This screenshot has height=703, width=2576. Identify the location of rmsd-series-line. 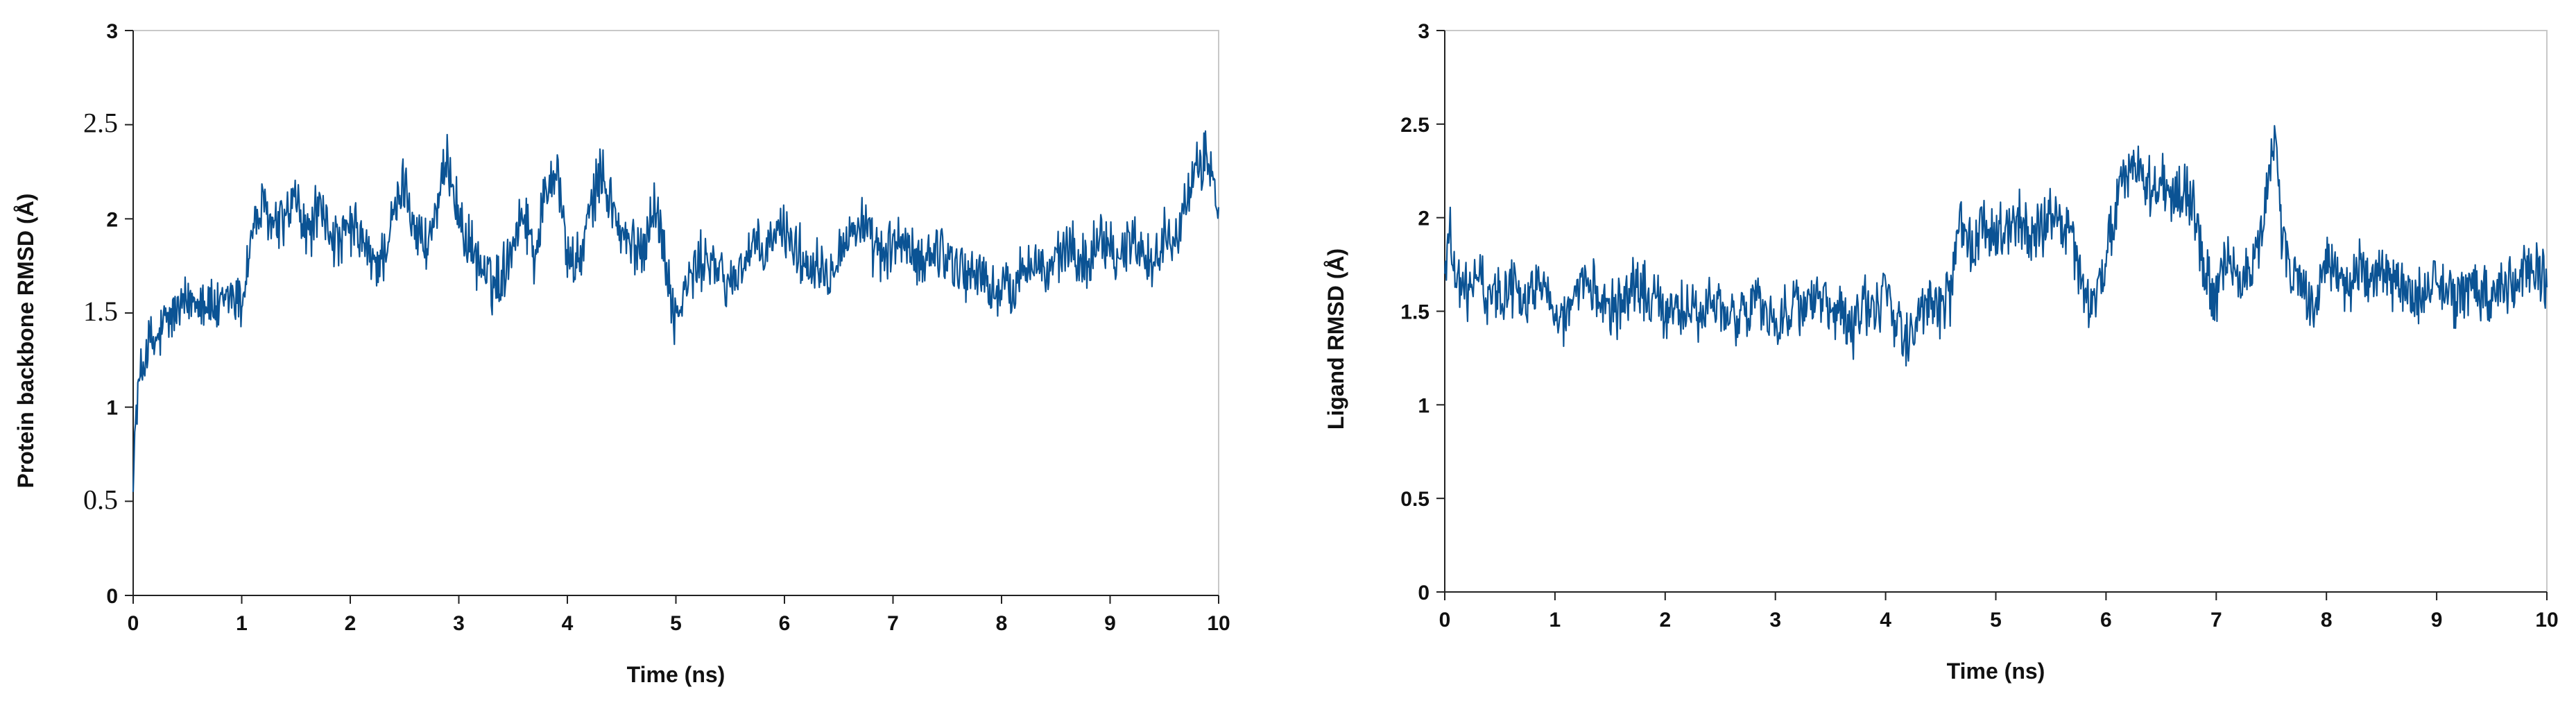
(1995, 246).